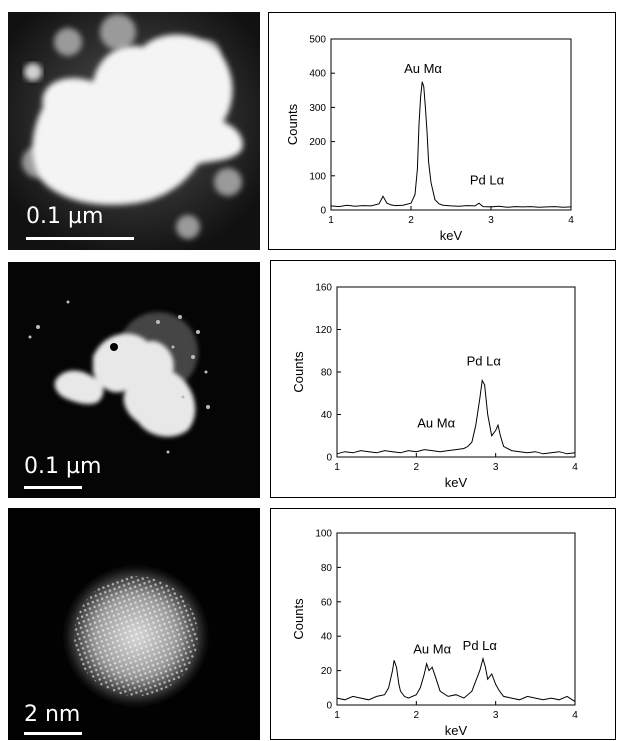  I want to click on y-tick-label: 160, so click(323, 288).